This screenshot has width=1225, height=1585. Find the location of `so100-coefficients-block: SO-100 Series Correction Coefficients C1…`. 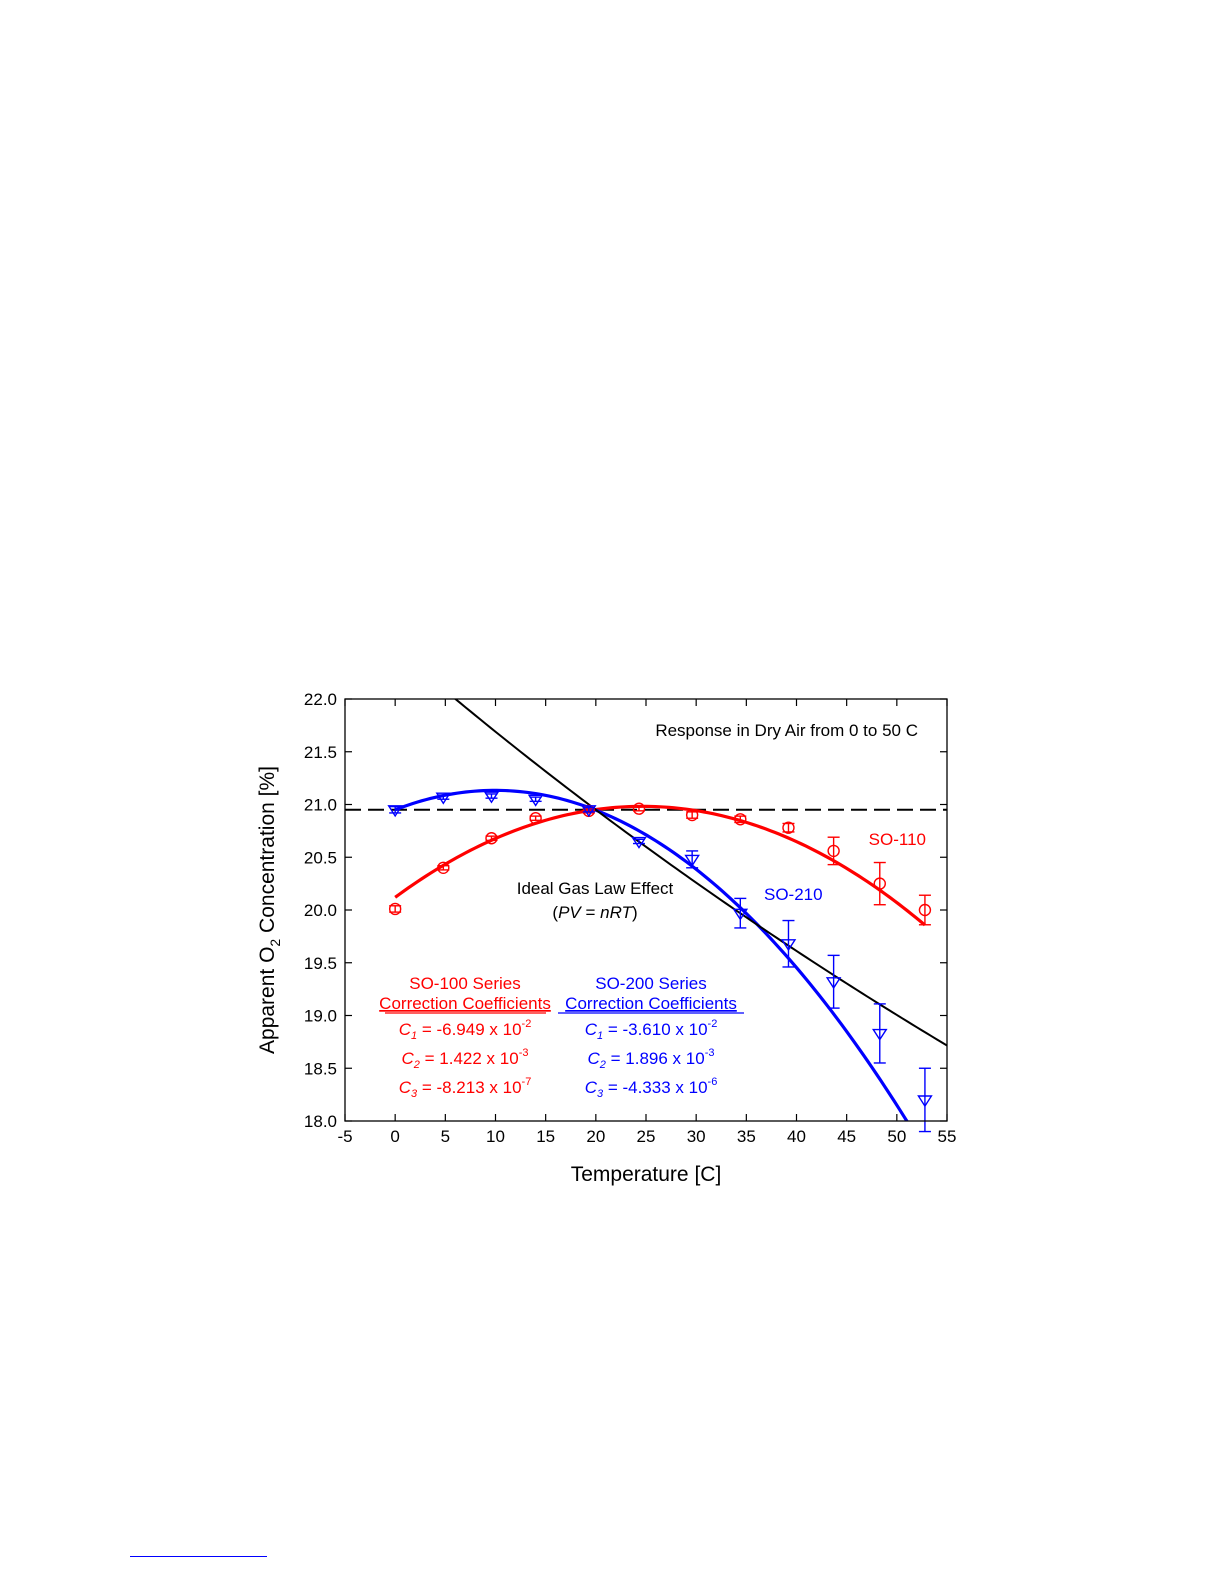

so100-coefficients-block: SO-100 Series Correction Coefficients C1… is located at coordinates (465, 1037).